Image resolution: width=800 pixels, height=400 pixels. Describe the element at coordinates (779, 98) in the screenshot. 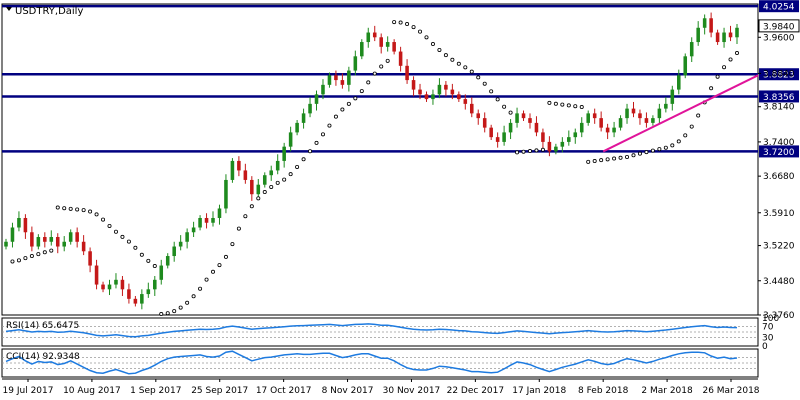

I see `level-label: 3.8356` at that location.